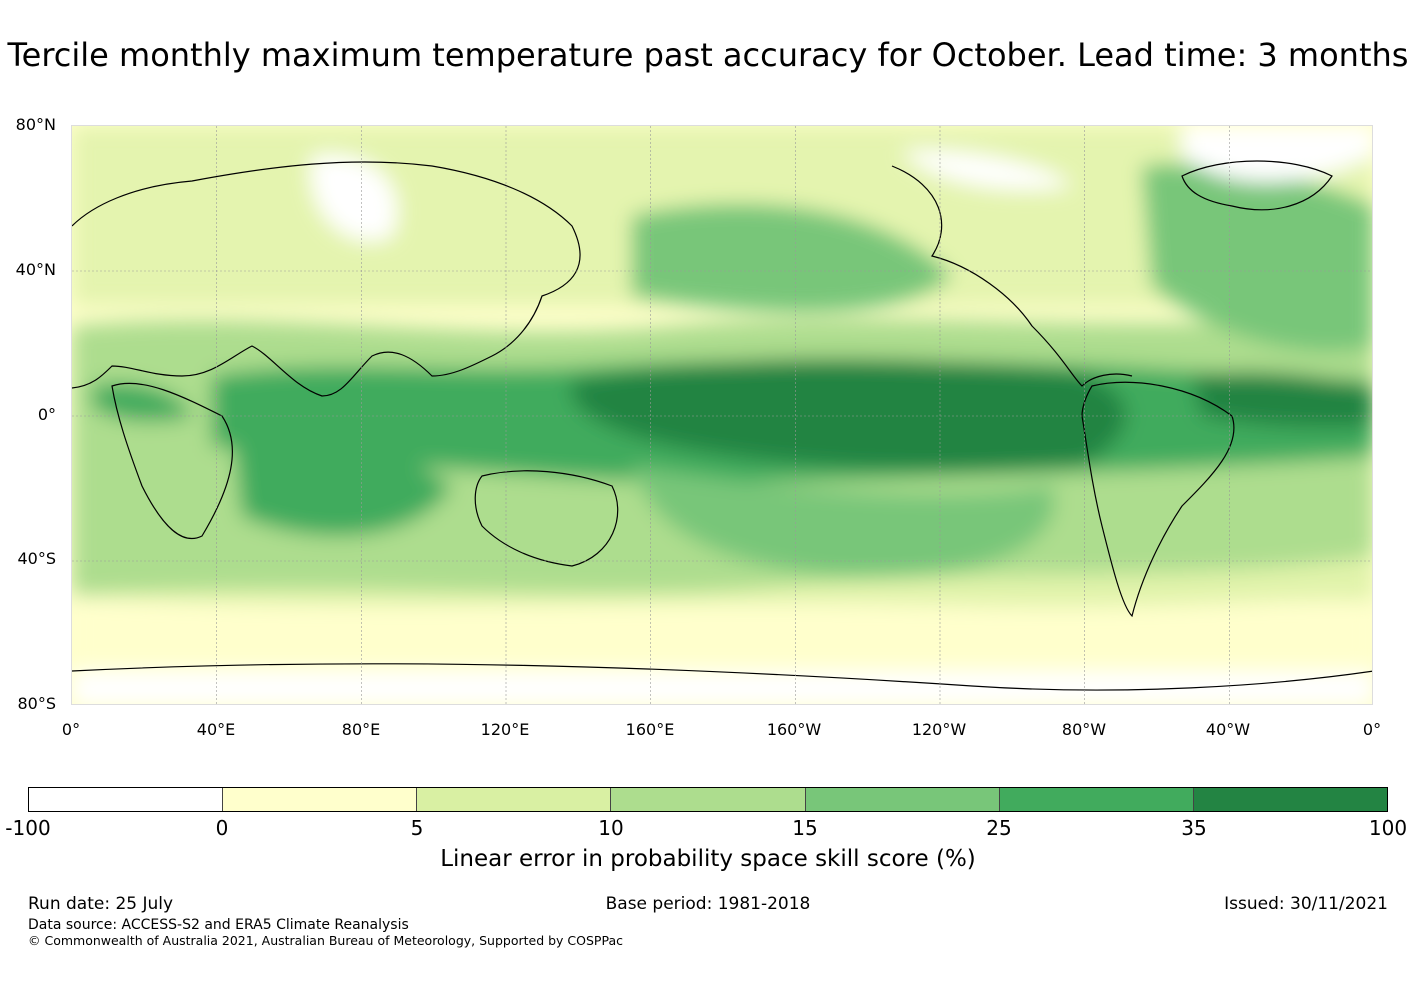 The image size is (1416, 990). I want to click on lon-label-120w: 120°W, so click(939, 729).